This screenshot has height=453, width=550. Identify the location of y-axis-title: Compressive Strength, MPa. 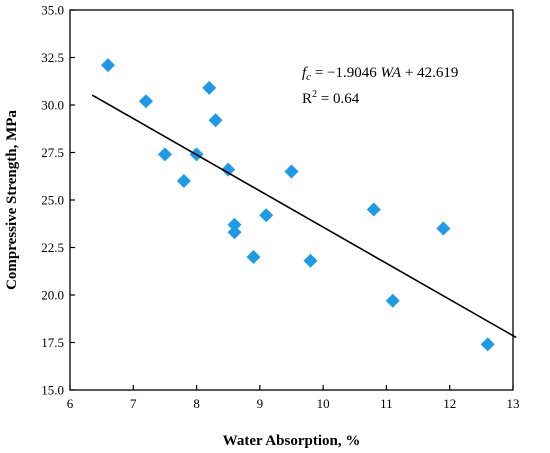
(12, 200).